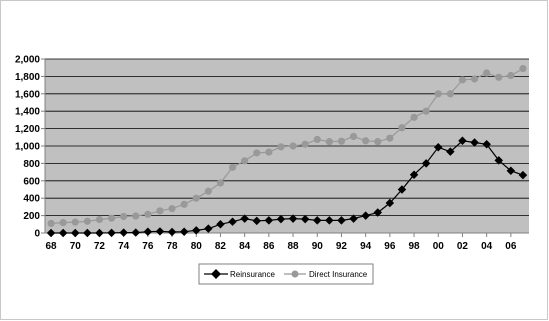 The height and width of the screenshot is (321, 549). What do you see at coordinates (487, 246) in the screenshot?
I see `x-tick-label: 04` at bounding box center [487, 246].